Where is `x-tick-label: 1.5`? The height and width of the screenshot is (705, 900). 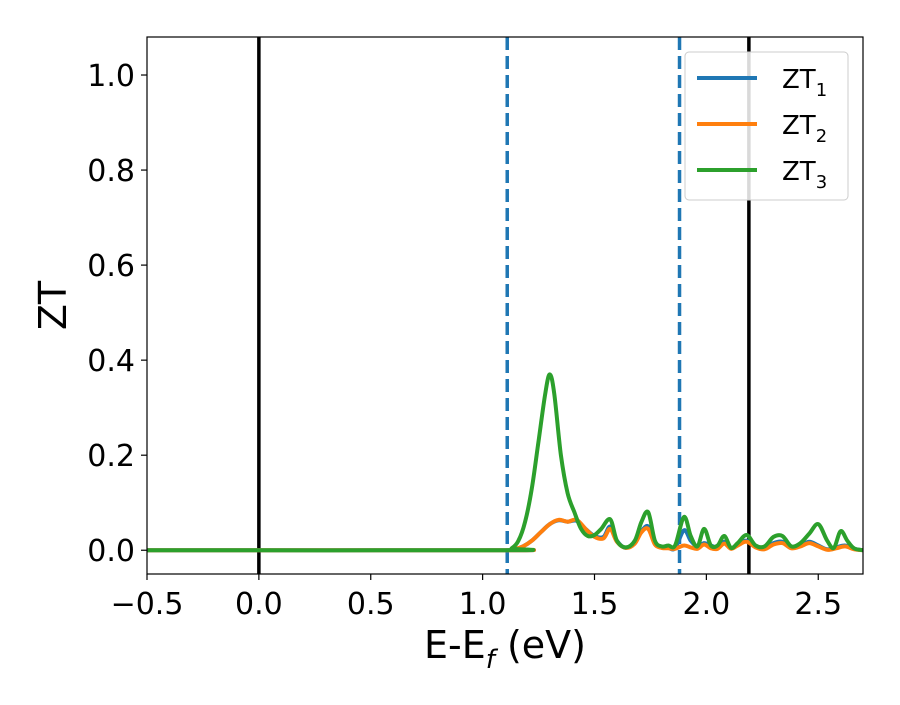
x-tick-label: 1.5 is located at coordinates (595, 604).